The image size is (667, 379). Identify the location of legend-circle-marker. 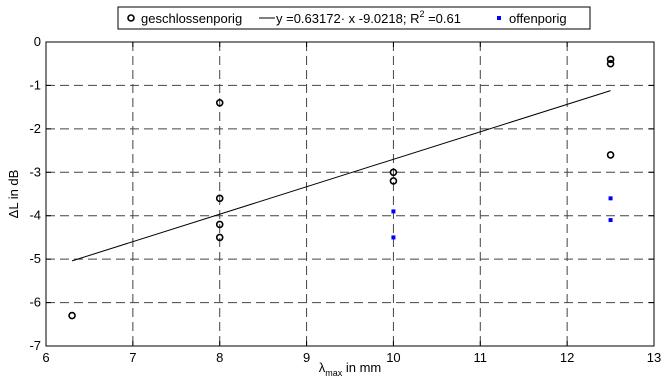
(131, 18).